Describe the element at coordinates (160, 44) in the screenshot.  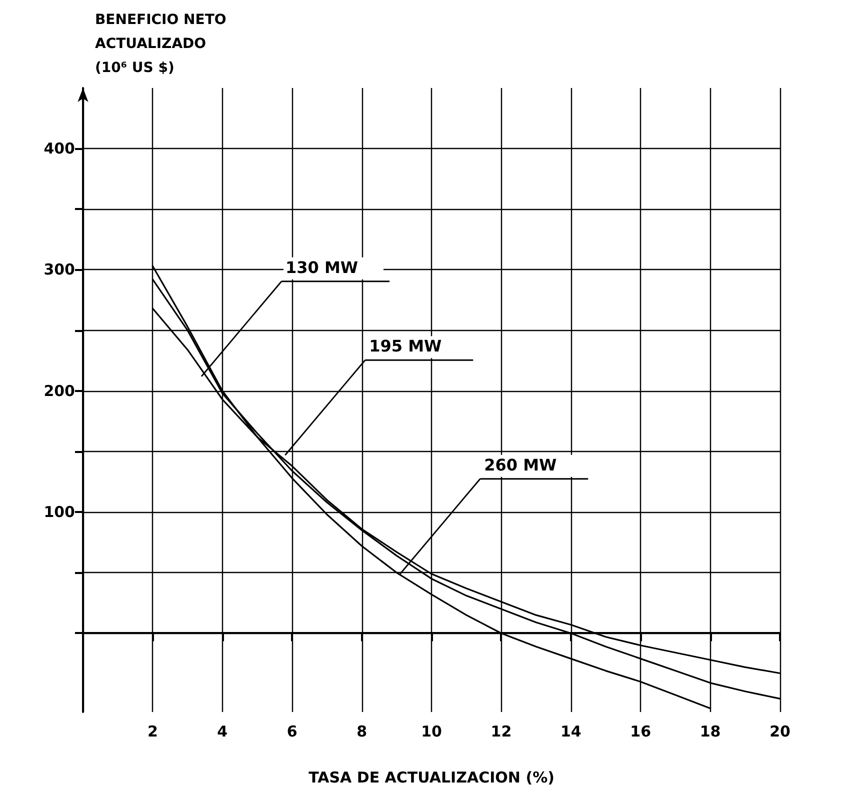
I see `y-axis-title: BENEFICIO NETO ACTUALIZADO (10⁶ US $)` at that location.